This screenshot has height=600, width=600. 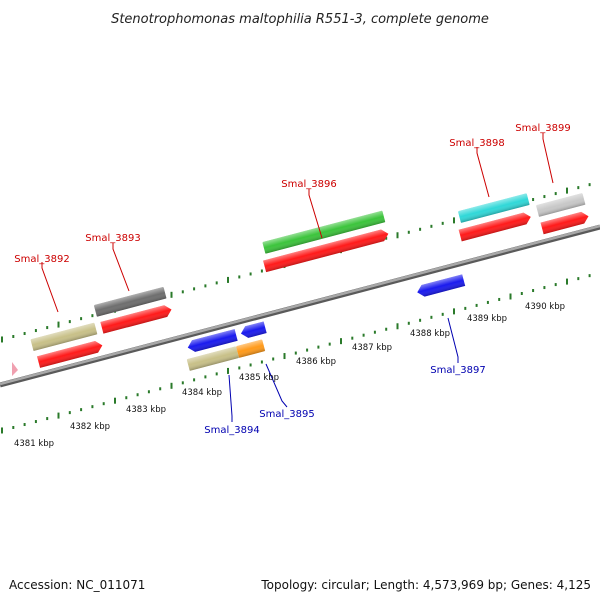 What do you see at coordinates (476, 143) in the screenshot?
I see `gene-label-smal-3898: Smal_3898` at bounding box center [476, 143].